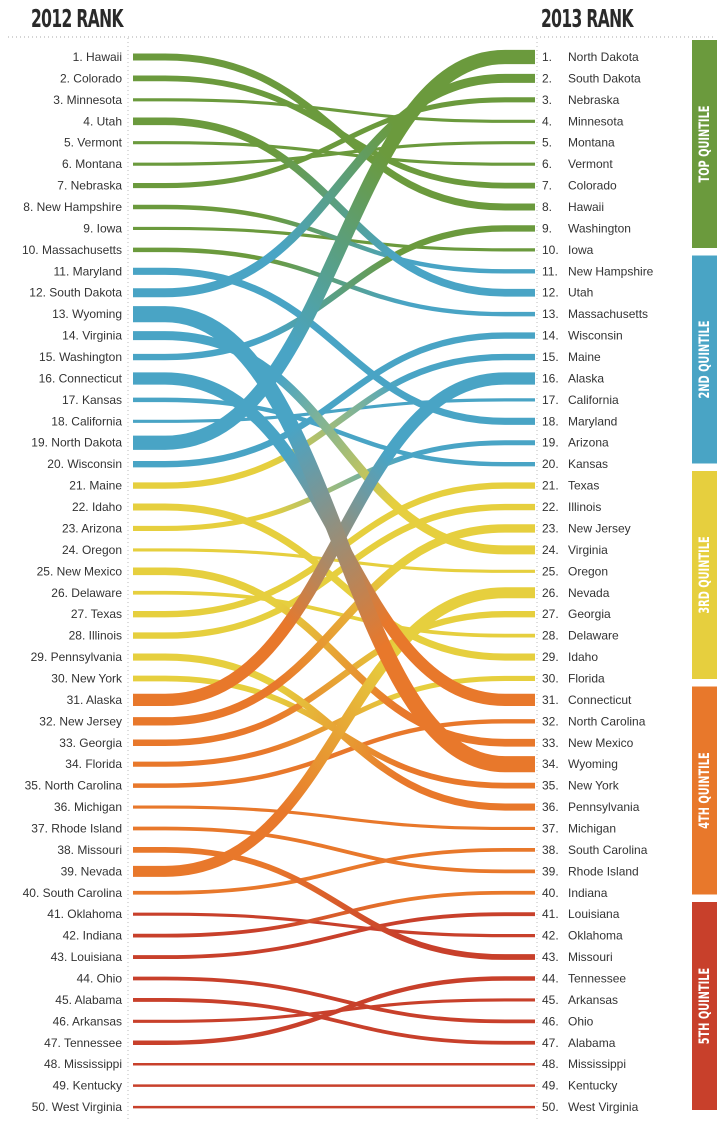  Describe the element at coordinates (550, 636) in the screenshot. I see `right-rank-number: 28.` at that location.